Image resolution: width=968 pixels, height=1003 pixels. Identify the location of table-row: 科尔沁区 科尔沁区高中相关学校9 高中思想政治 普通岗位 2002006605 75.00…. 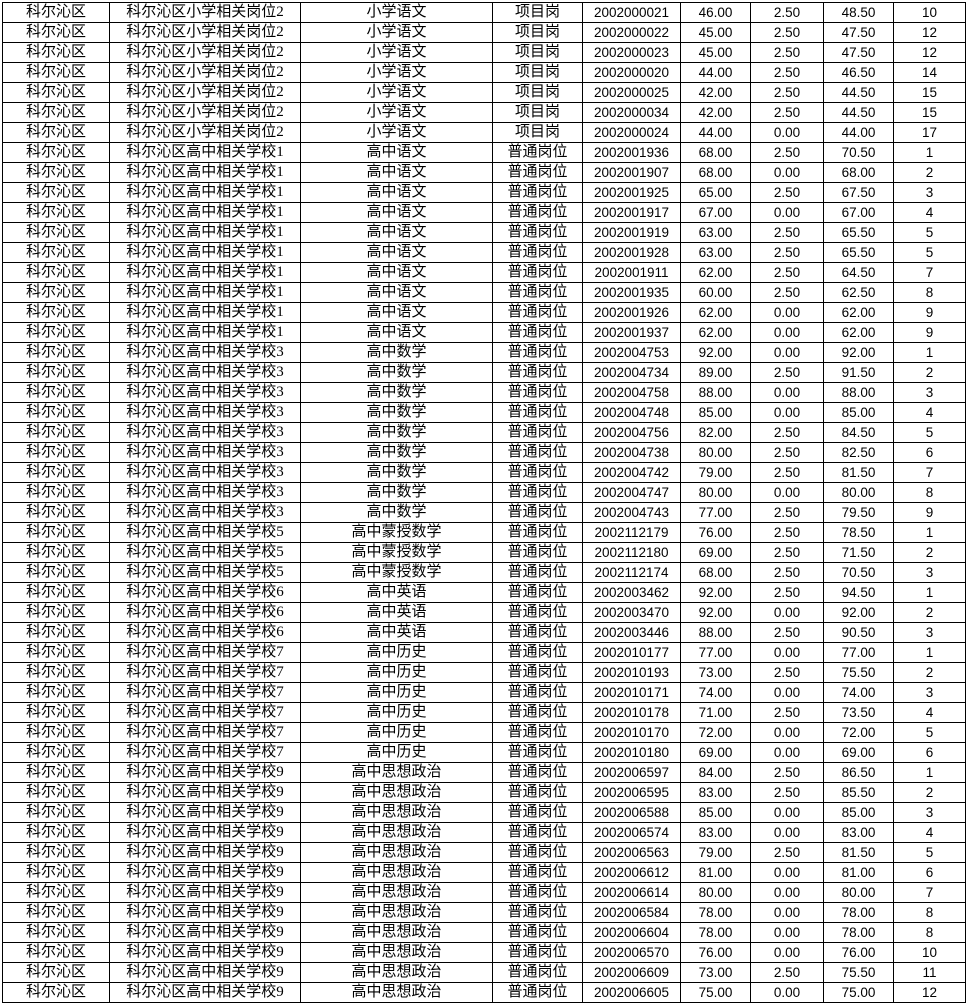
(484, 992).